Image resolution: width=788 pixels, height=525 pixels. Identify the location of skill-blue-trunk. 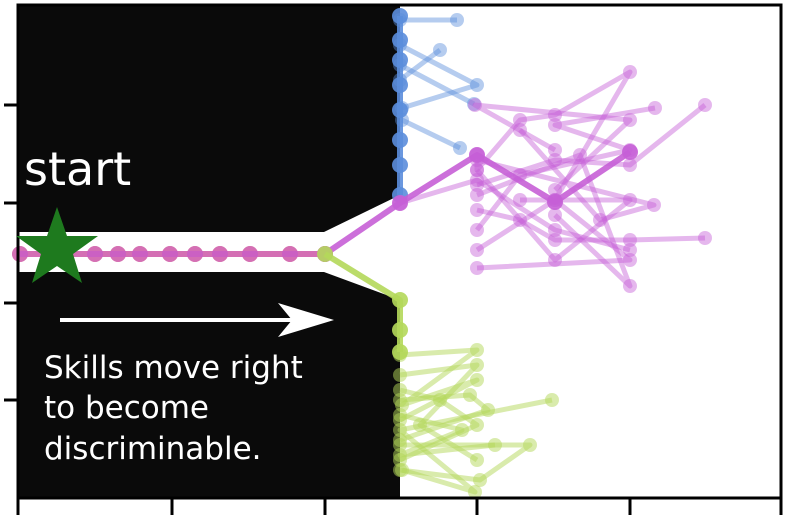
(400, 105).